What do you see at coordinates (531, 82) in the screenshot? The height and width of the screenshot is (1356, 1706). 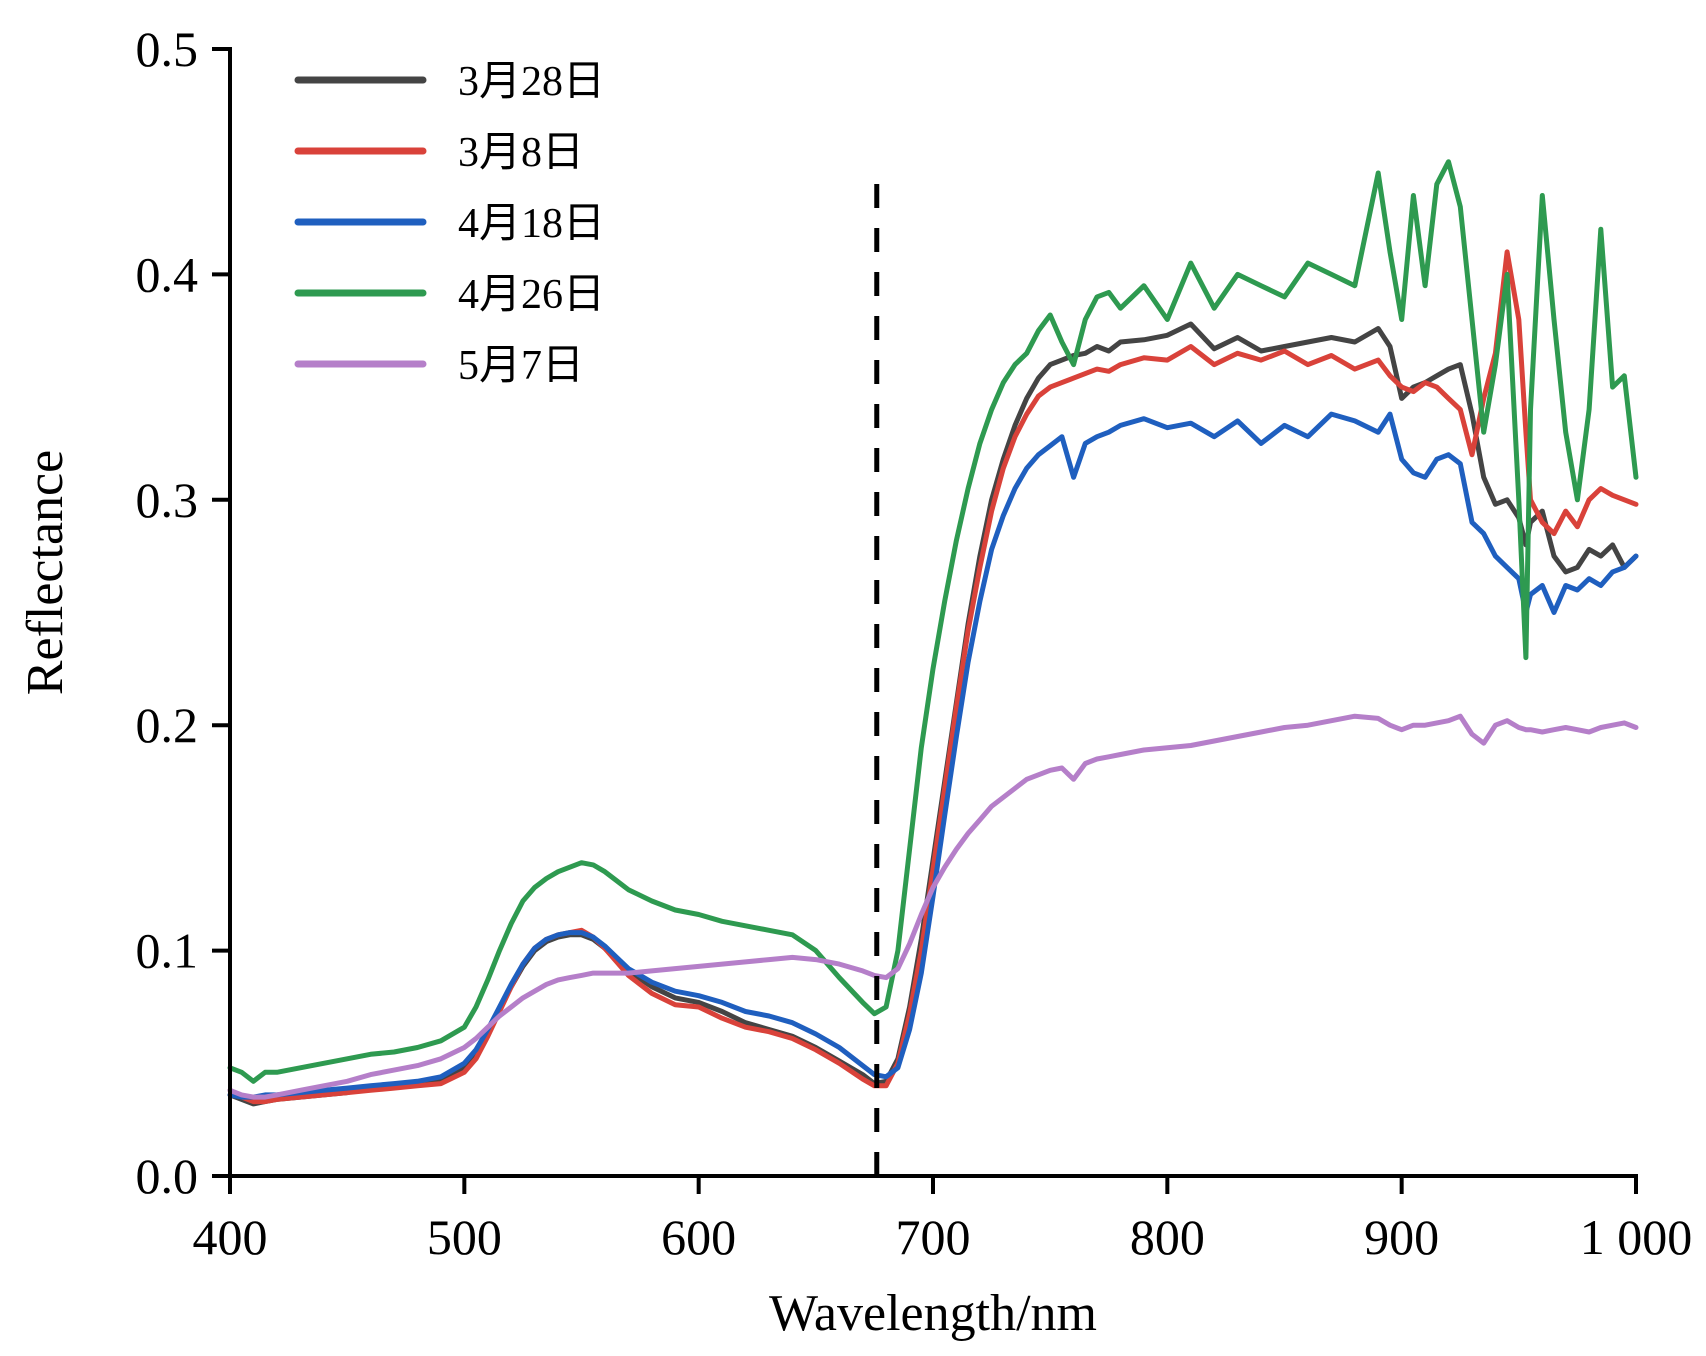 I see `legend-label: 3月28日` at bounding box center [531, 82].